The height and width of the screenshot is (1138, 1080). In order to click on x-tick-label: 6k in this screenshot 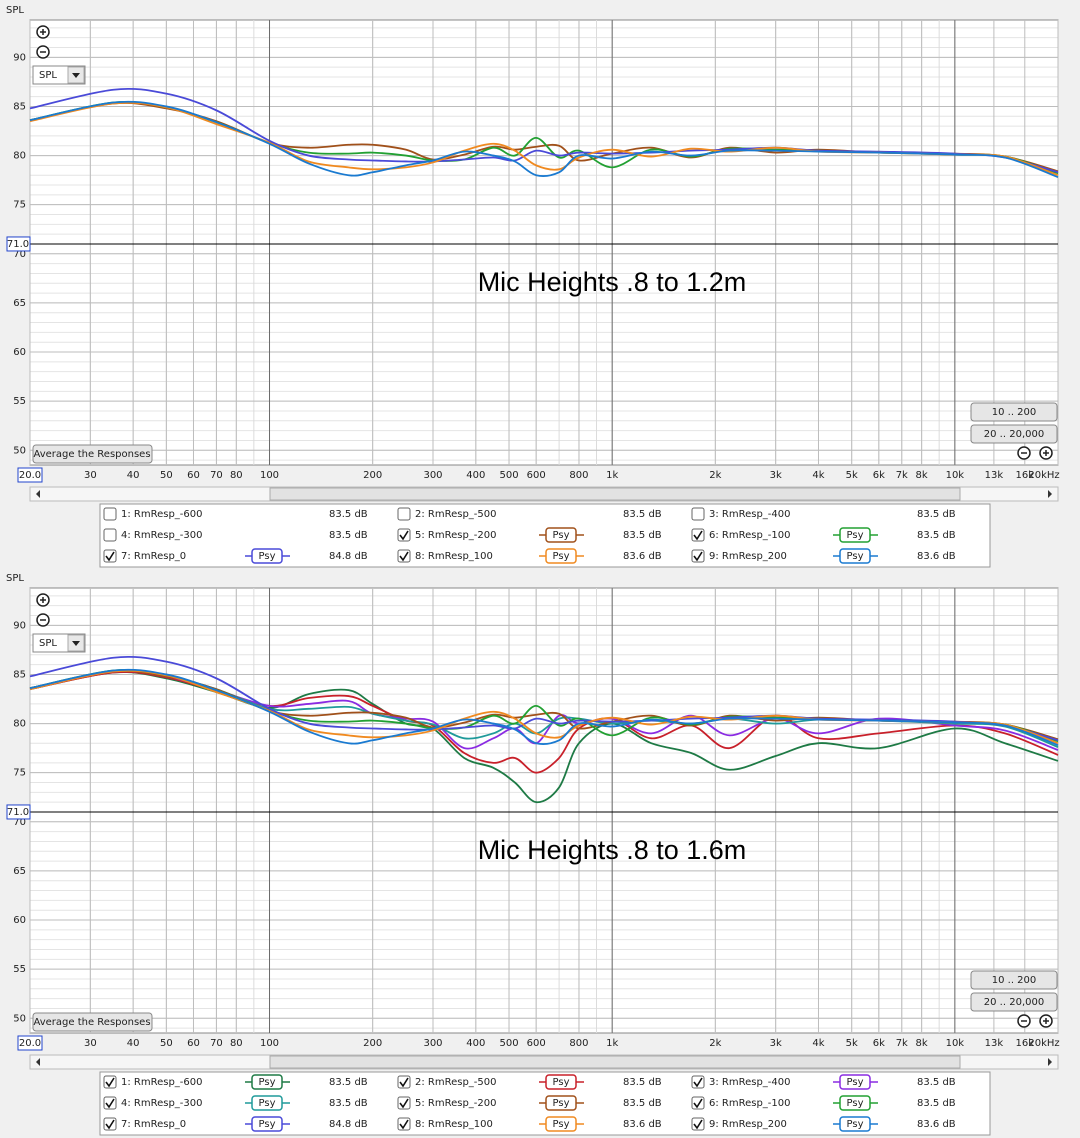, I will do `click(879, 475)`.